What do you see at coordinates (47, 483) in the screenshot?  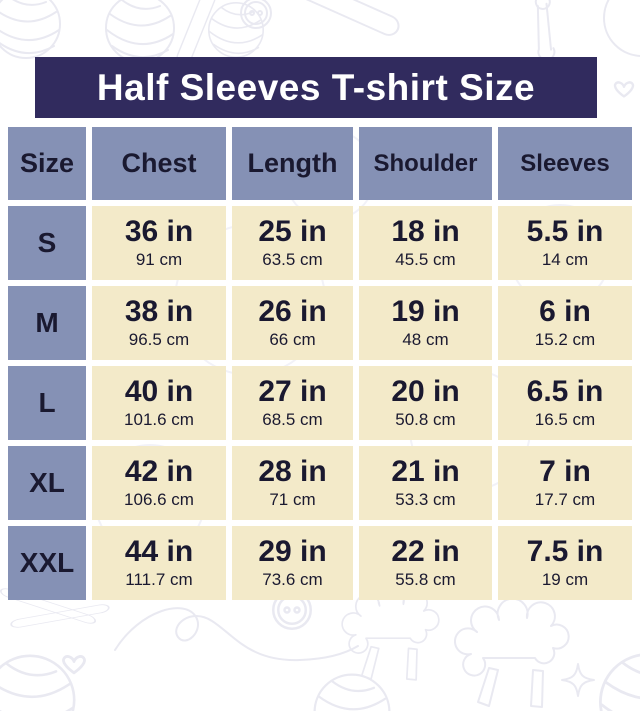 I see `row-label-xl: XL` at bounding box center [47, 483].